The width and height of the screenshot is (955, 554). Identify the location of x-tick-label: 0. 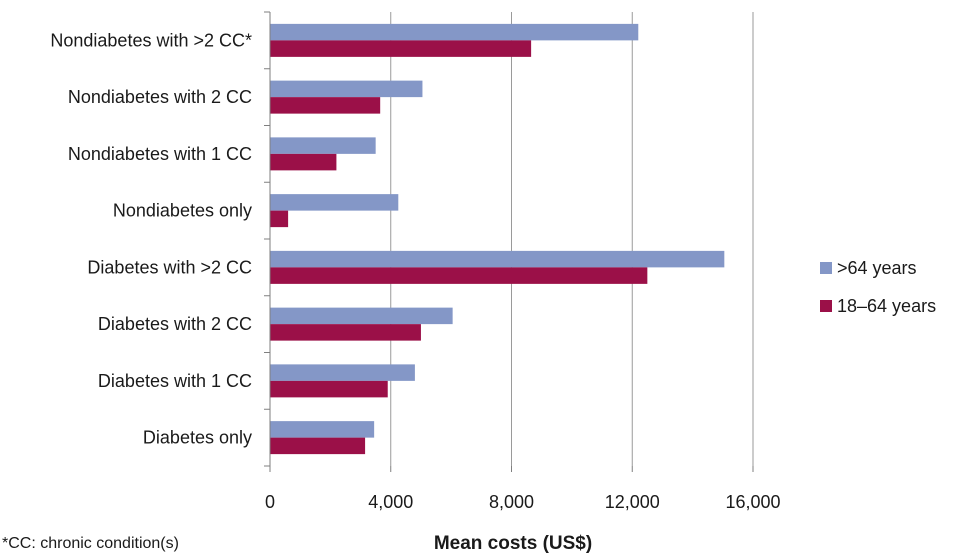
(270, 502).